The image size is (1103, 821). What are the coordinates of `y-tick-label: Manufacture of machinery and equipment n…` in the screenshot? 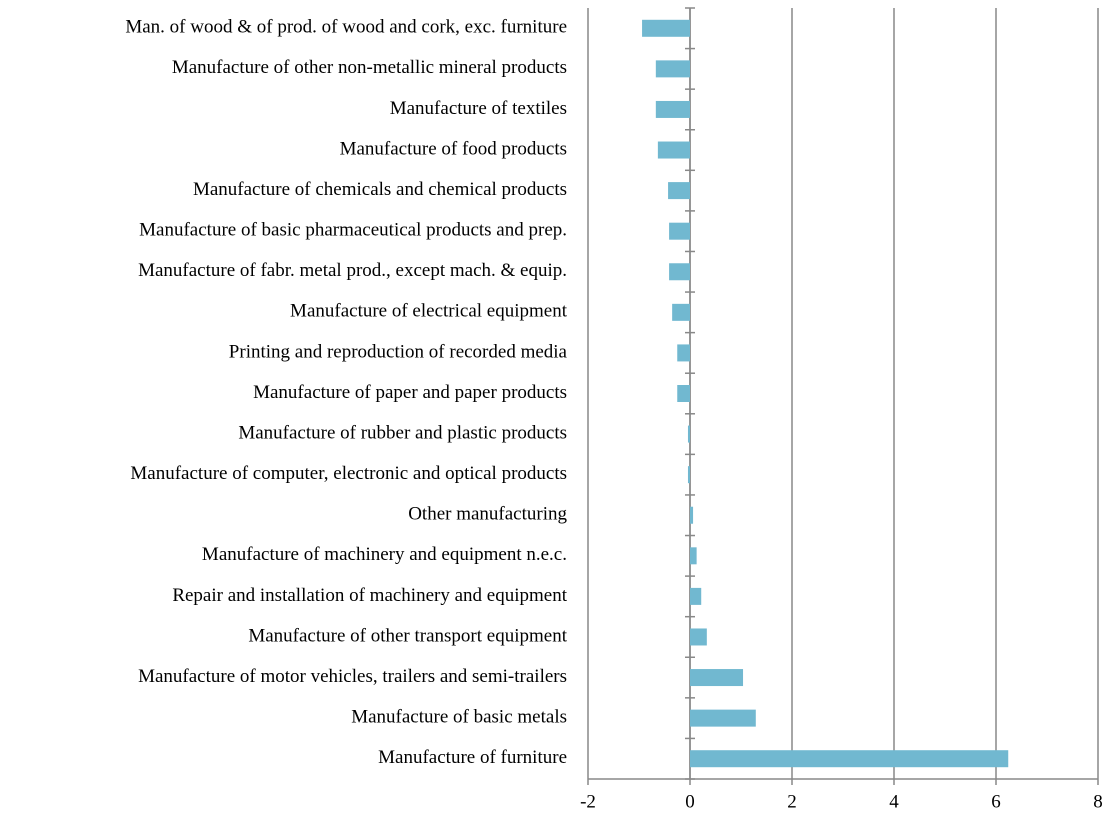 It's located at (384, 554).